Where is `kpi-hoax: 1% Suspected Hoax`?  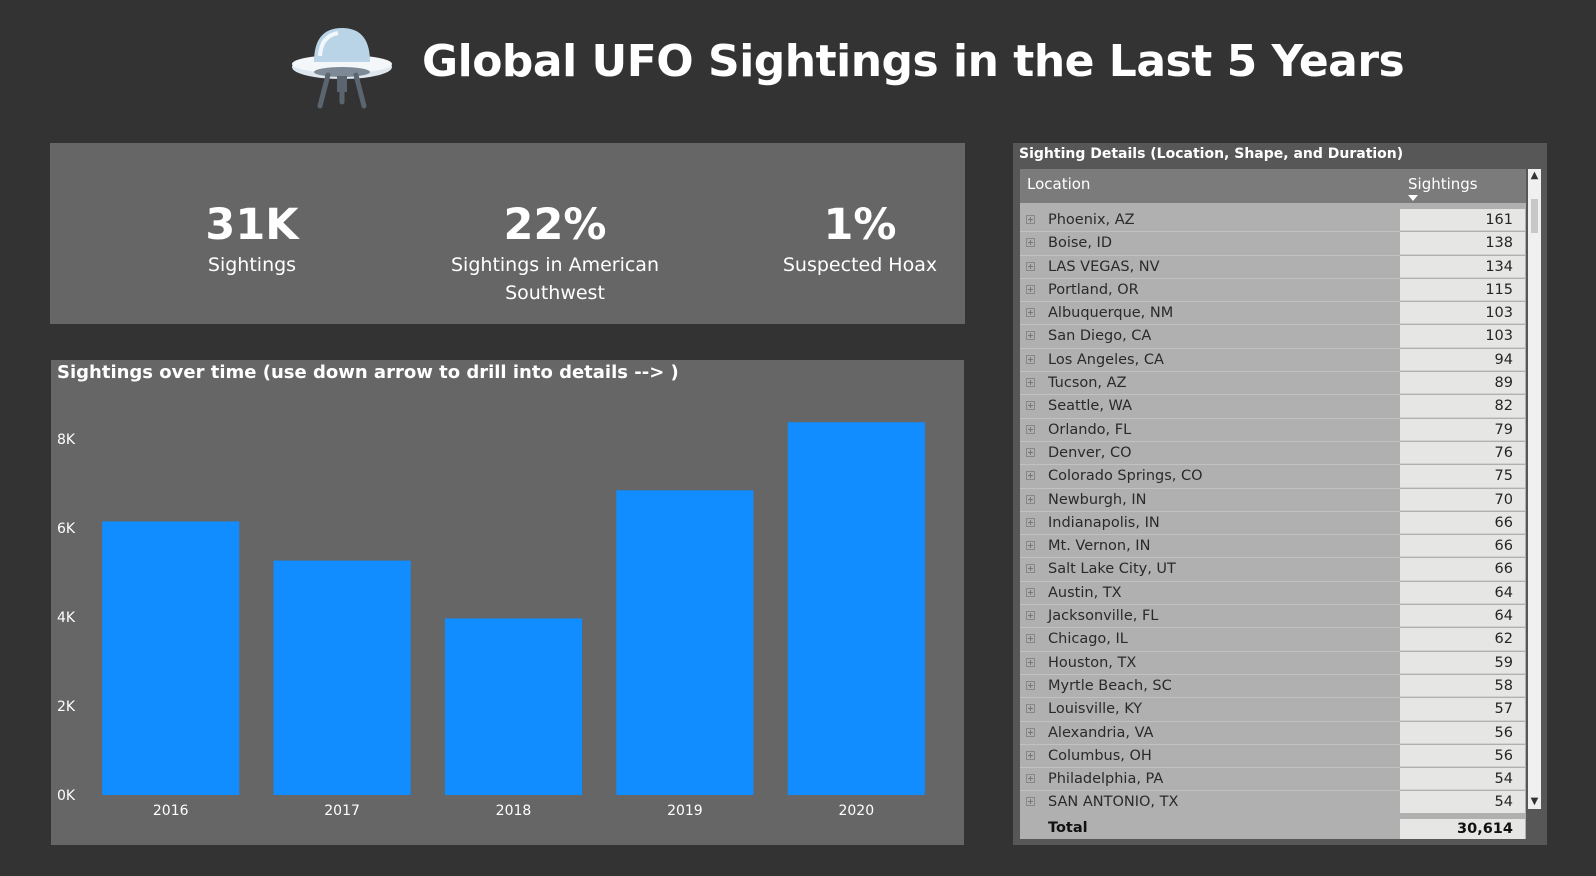
kpi-hoax: 1% Suspected Hoax is located at coordinates (860, 240).